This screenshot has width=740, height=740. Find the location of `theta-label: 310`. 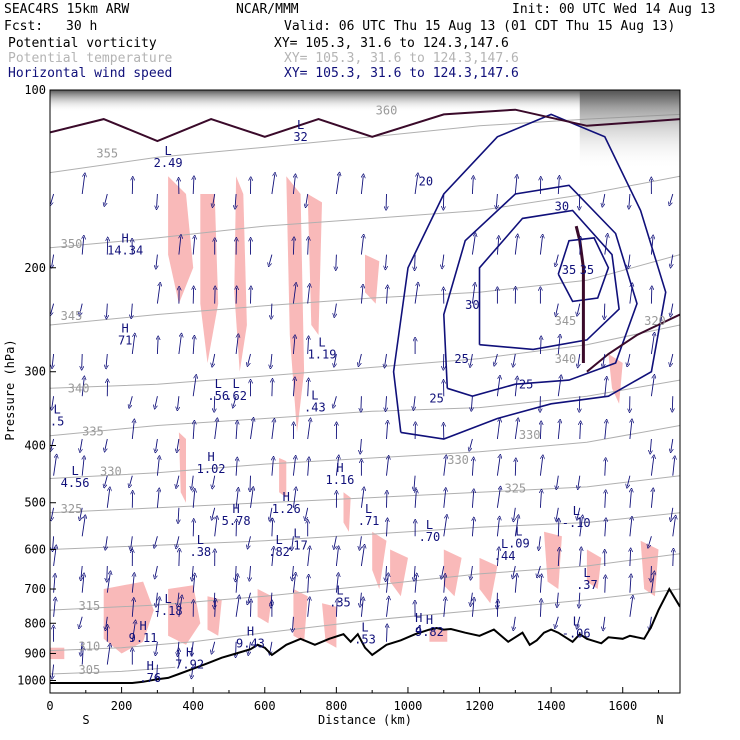

theta-label: 310 is located at coordinates (90, 647).